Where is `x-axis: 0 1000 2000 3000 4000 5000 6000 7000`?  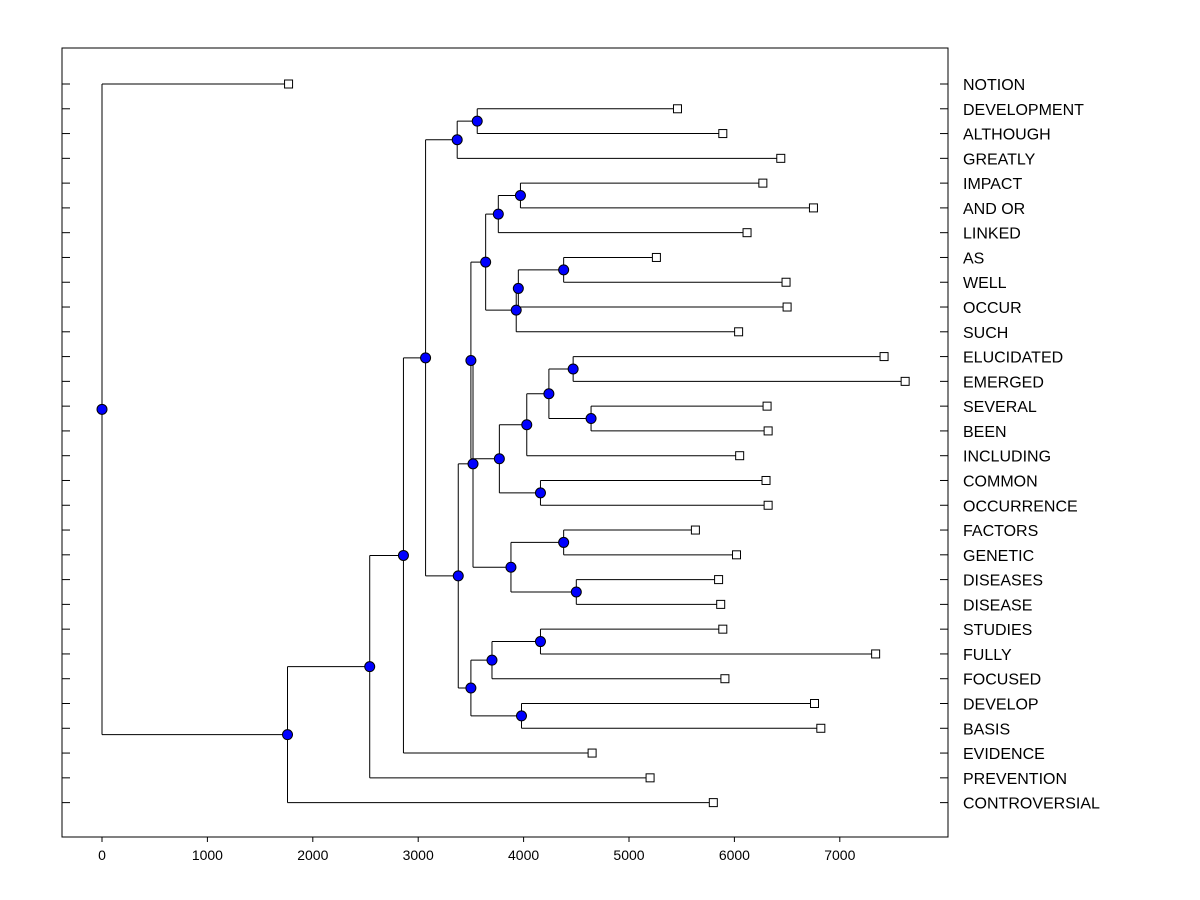 x-axis: 0 1000 2000 3000 4000 5000 6000 7000 is located at coordinates (477, 850).